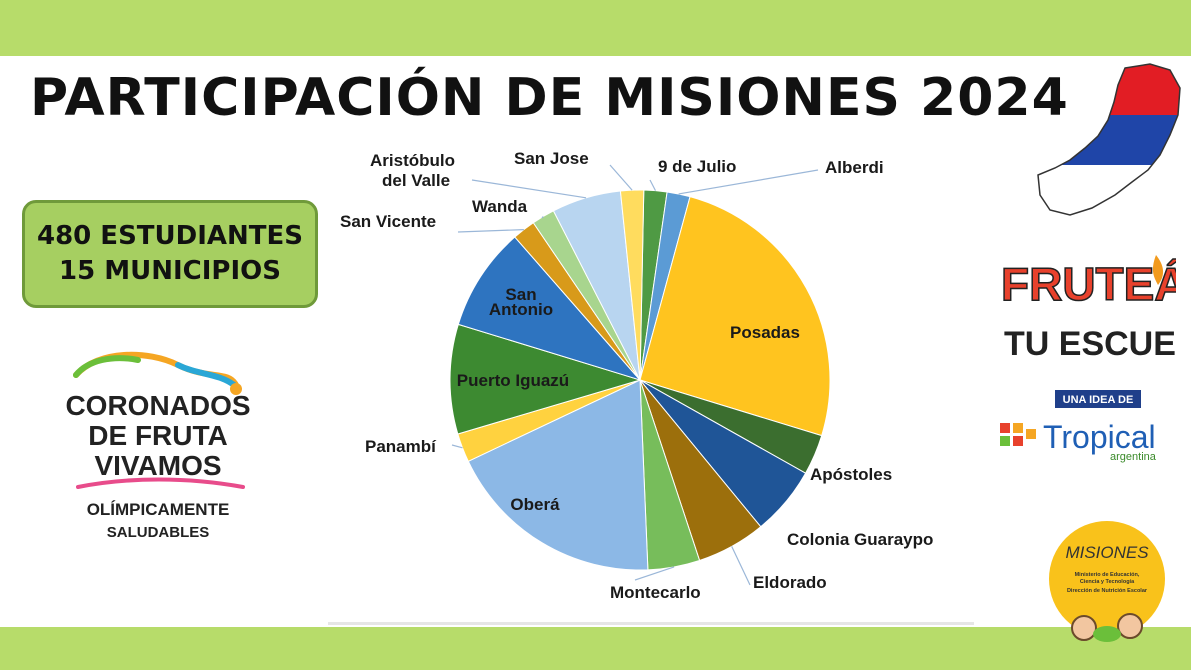  I want to click on misiones-line-2: Ciencia y Tecnología, so click(1107, 582).